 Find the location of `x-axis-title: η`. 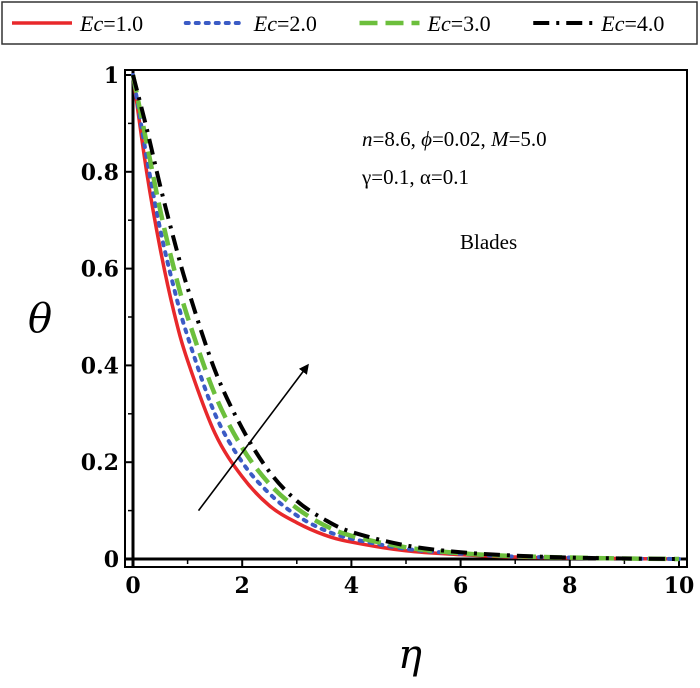

x-axis-title: η is located at coordinates (410, 655).